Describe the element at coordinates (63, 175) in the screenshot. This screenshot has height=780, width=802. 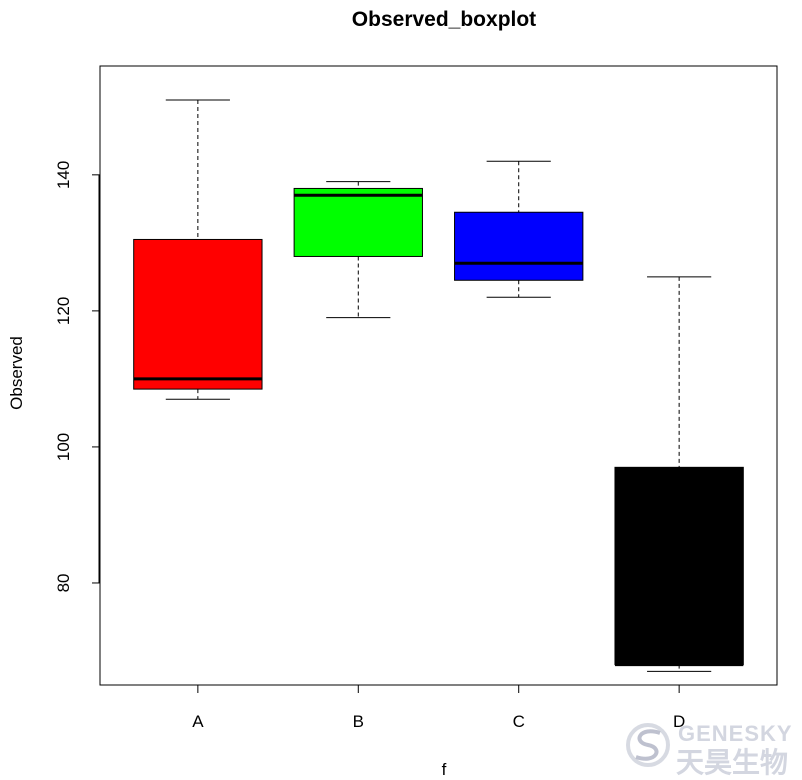
I see `y-tick-label: 140` at that location.